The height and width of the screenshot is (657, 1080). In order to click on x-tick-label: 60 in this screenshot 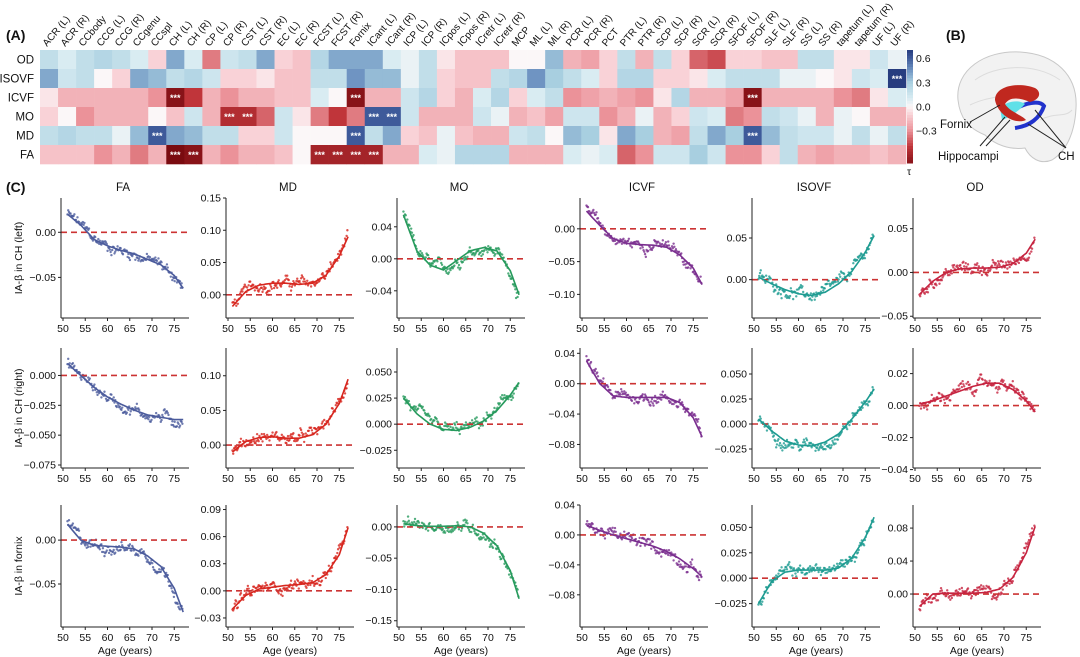, I will do `click(108, 638)`.